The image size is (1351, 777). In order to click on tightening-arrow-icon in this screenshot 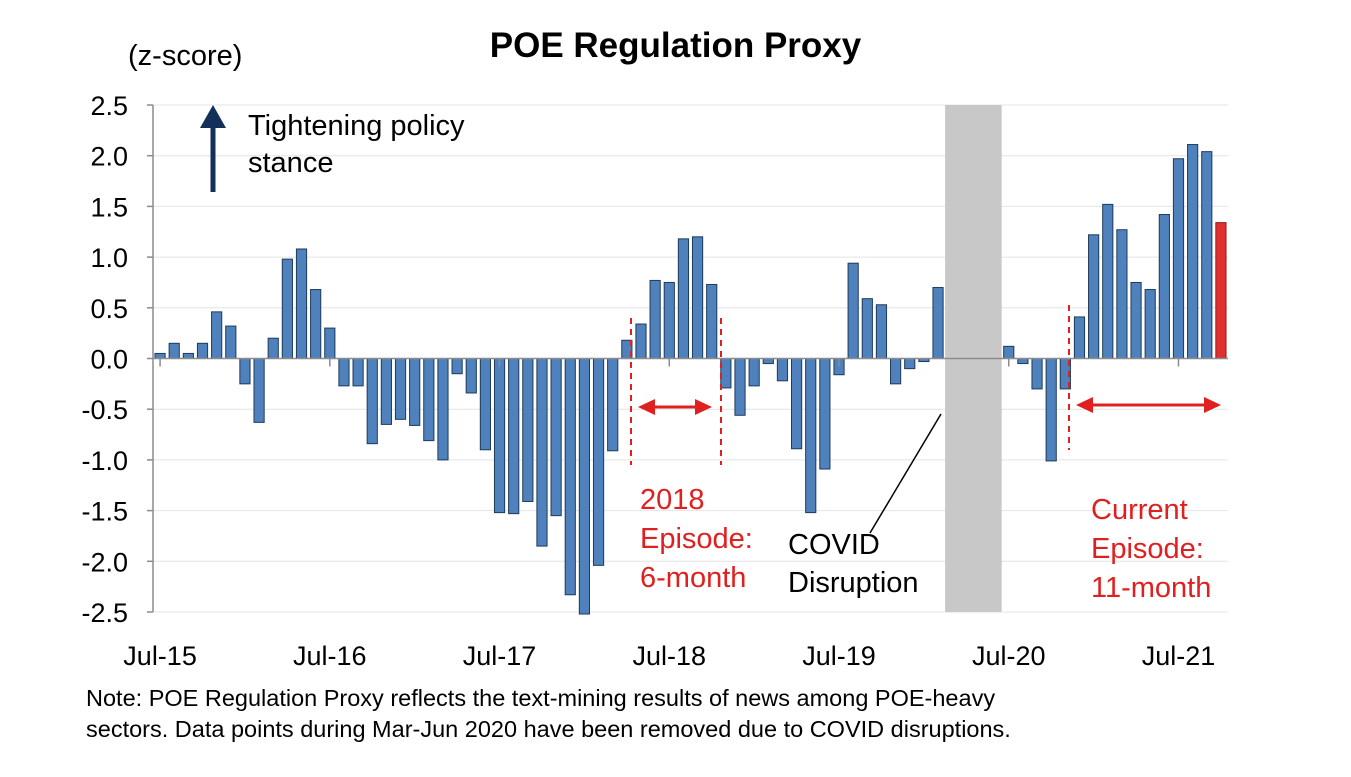, I will do `click(213, 148)`.